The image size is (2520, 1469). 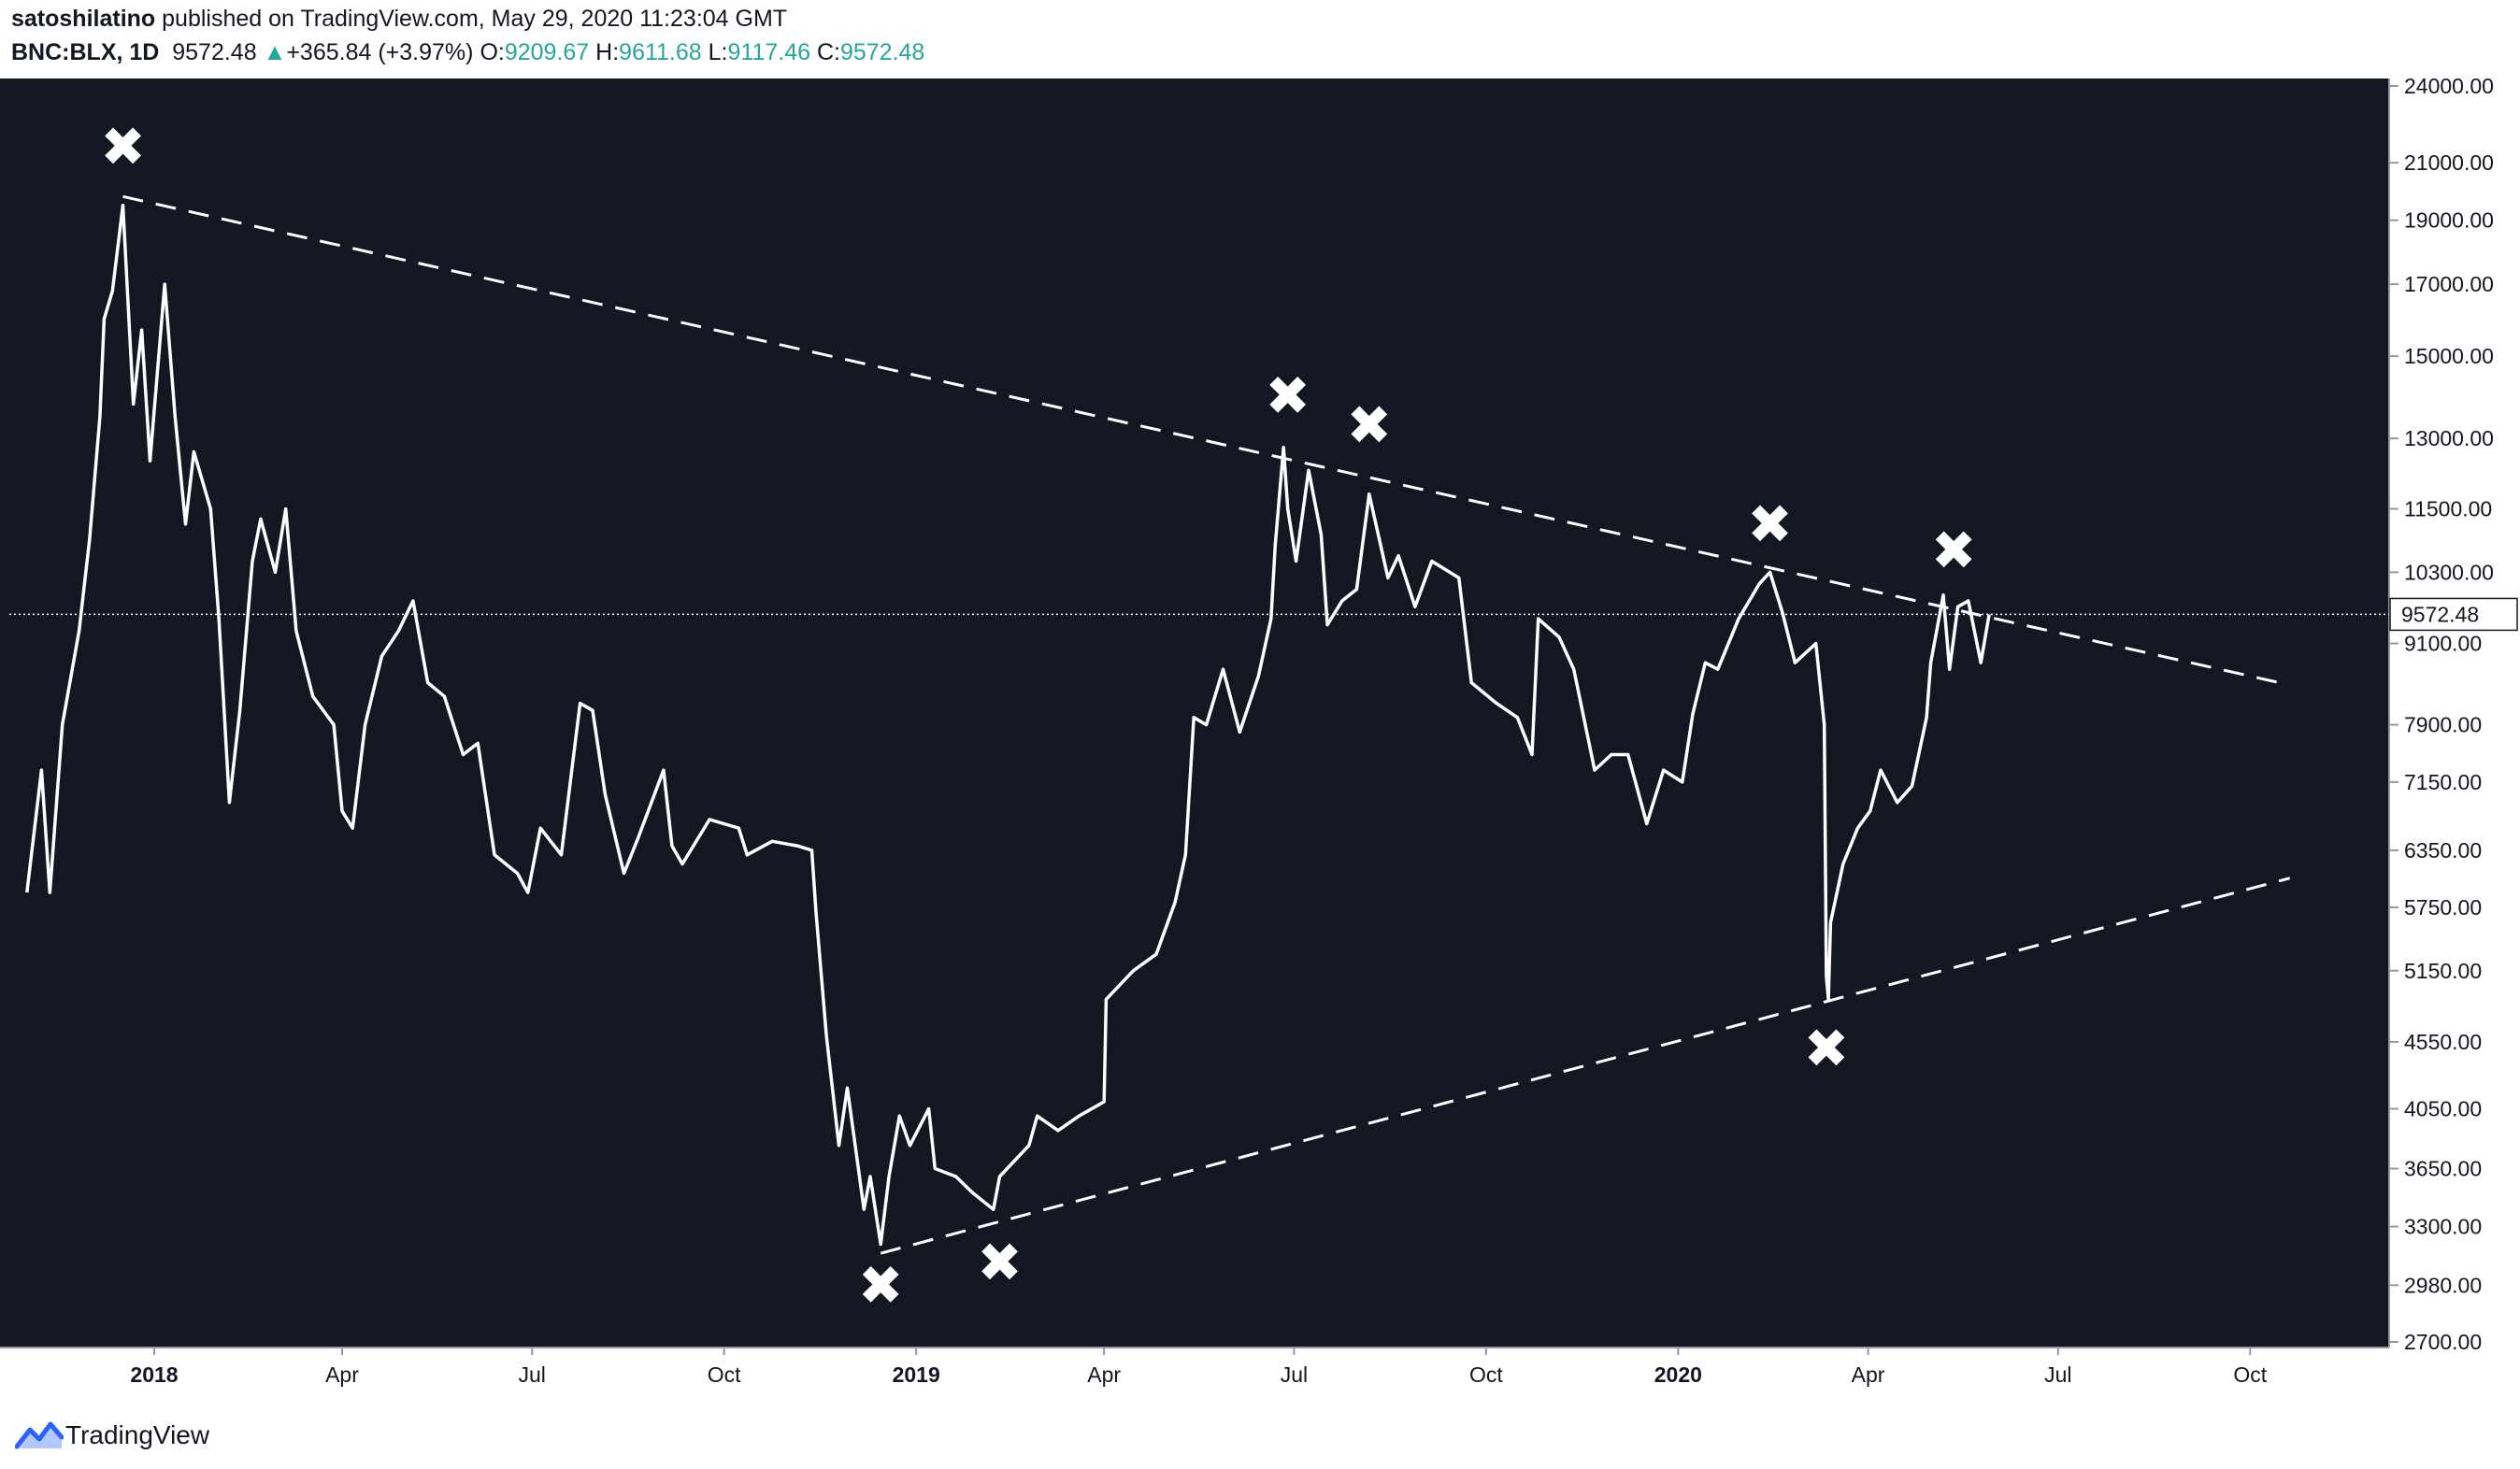 I want to click on y-tick-label: 13000.00, so click(x=2449, y=438).